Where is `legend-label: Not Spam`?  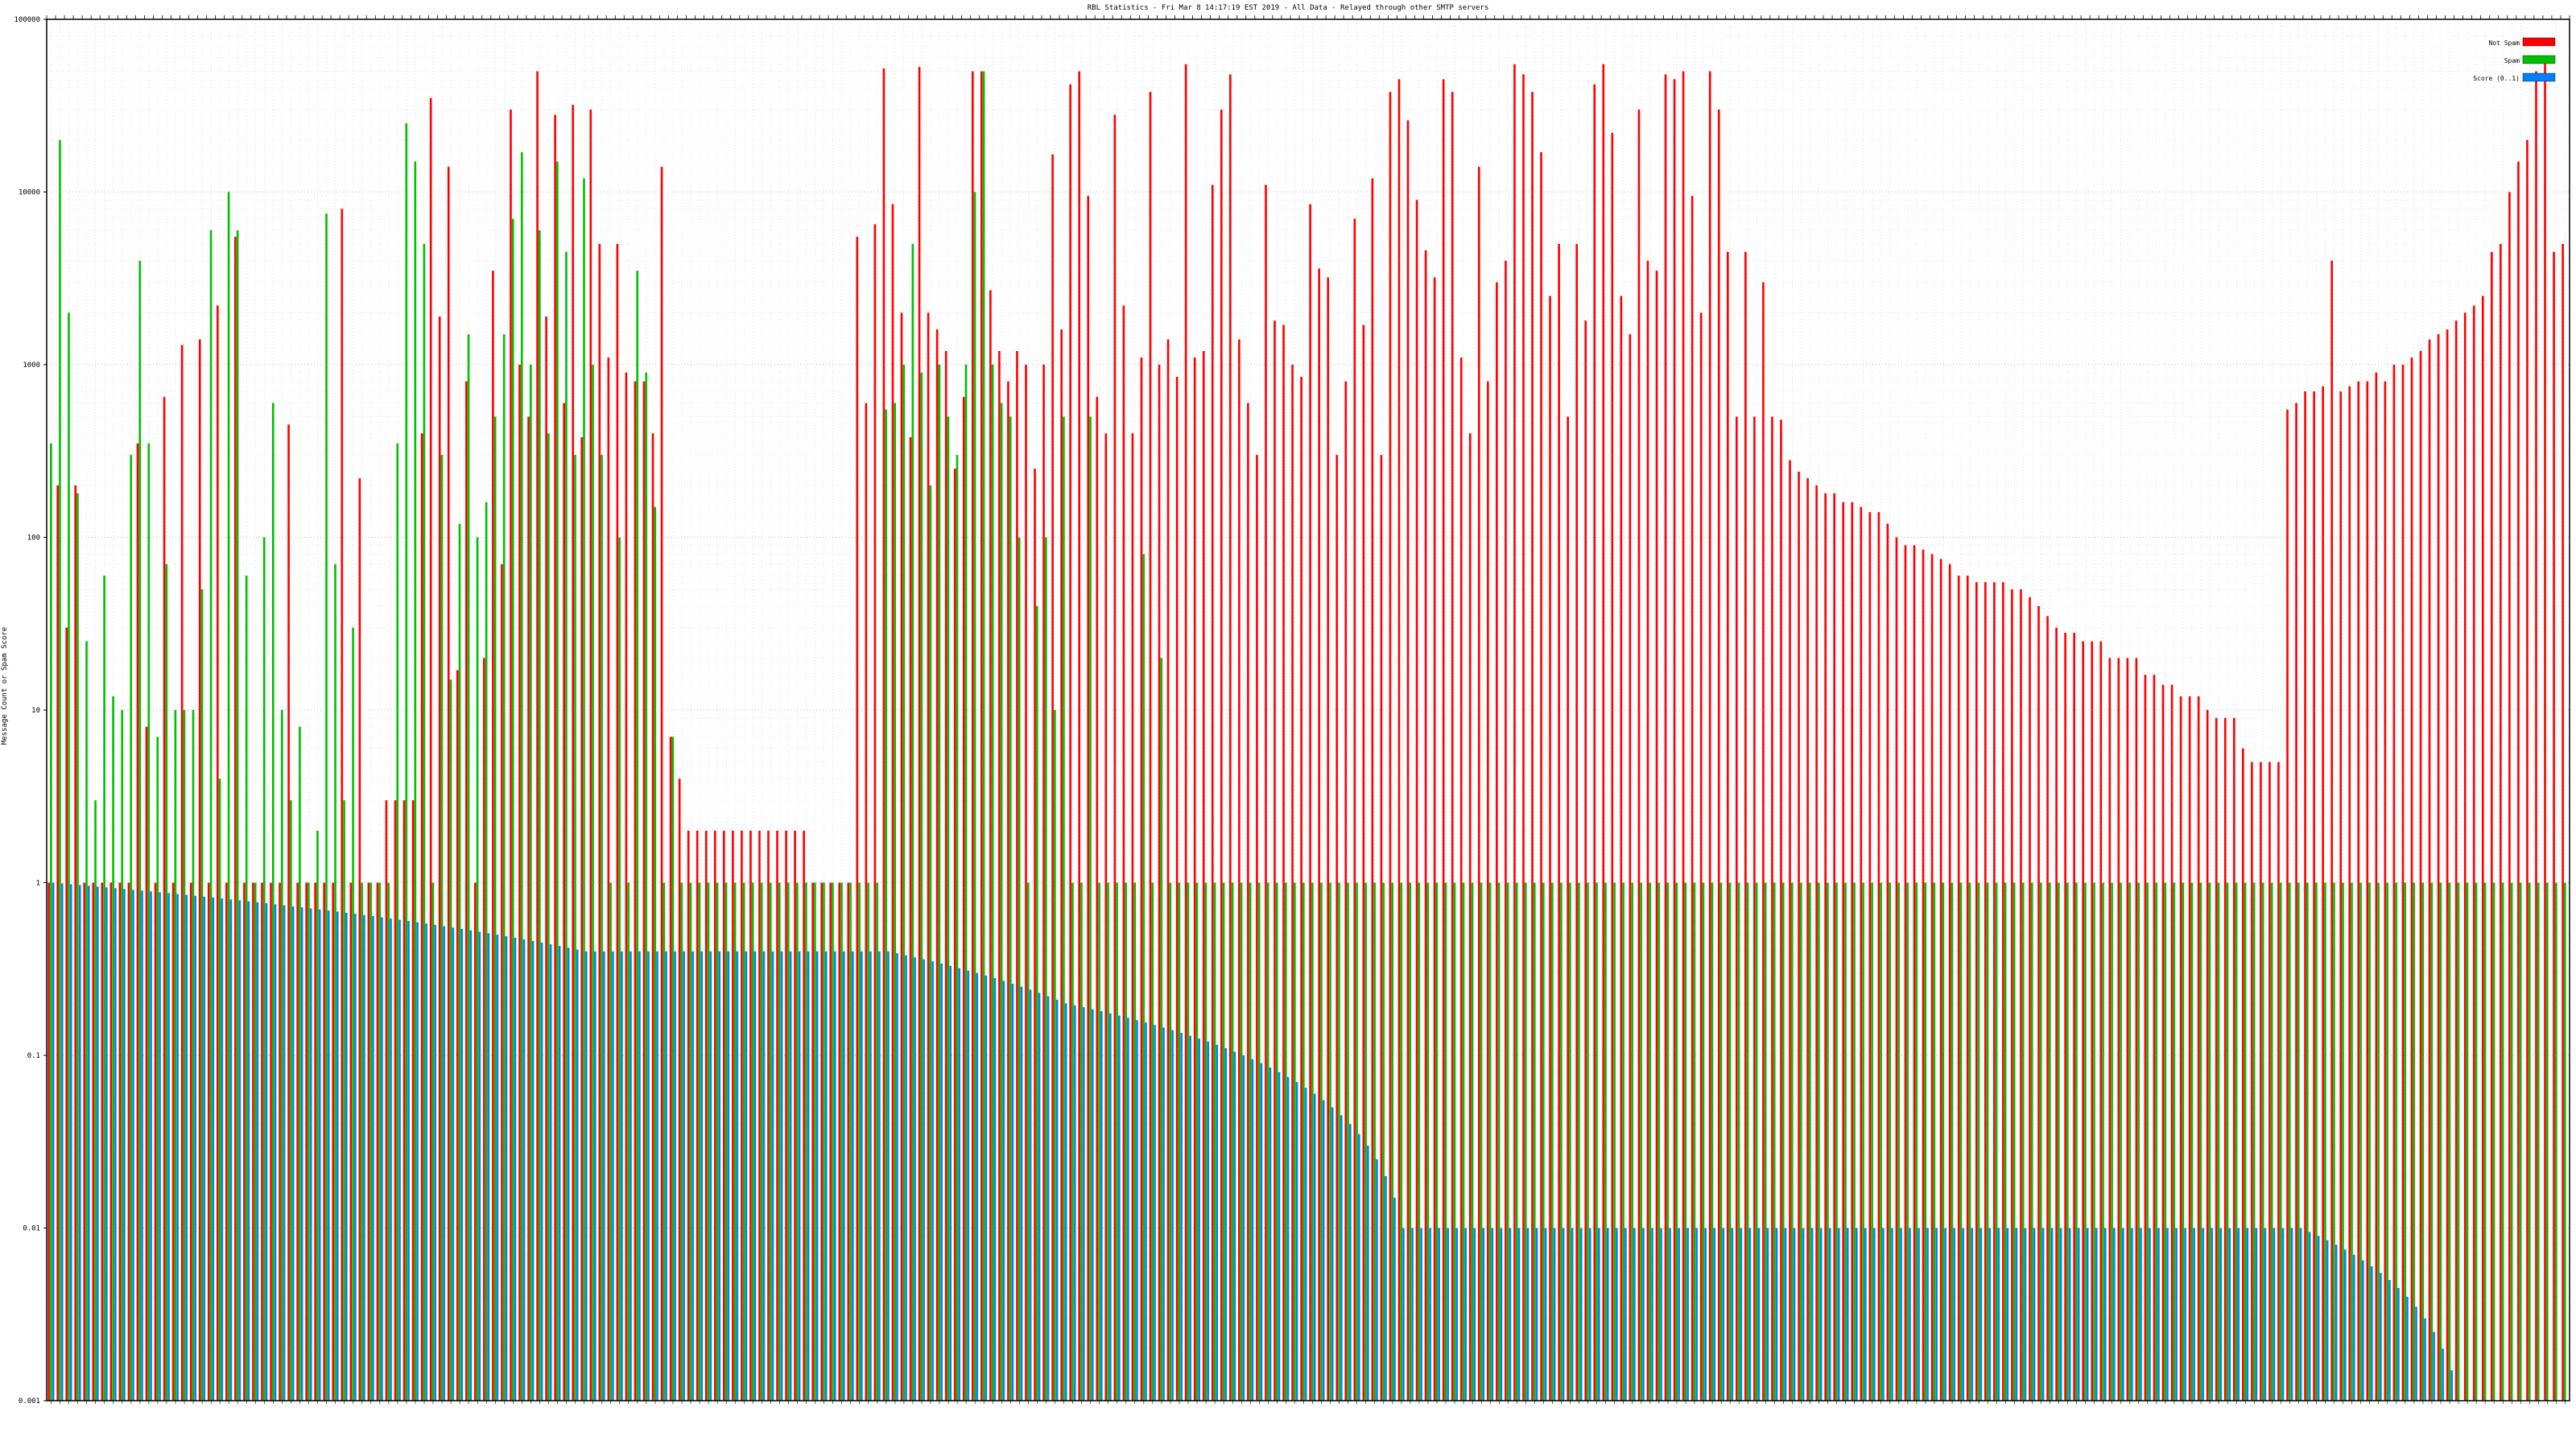 legend-label: Not Spam is located at coordinates (2504, 43).